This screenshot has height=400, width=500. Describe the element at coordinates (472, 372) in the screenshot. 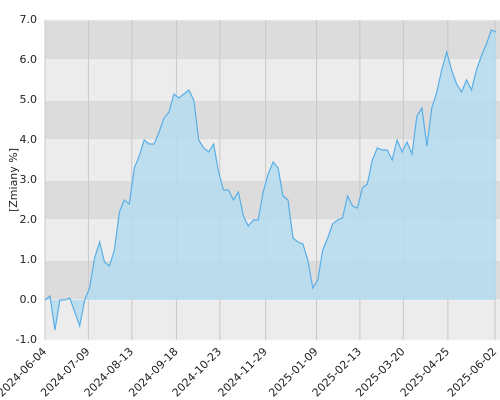

I see `x-tick-label: 2025-06-02` at that location.